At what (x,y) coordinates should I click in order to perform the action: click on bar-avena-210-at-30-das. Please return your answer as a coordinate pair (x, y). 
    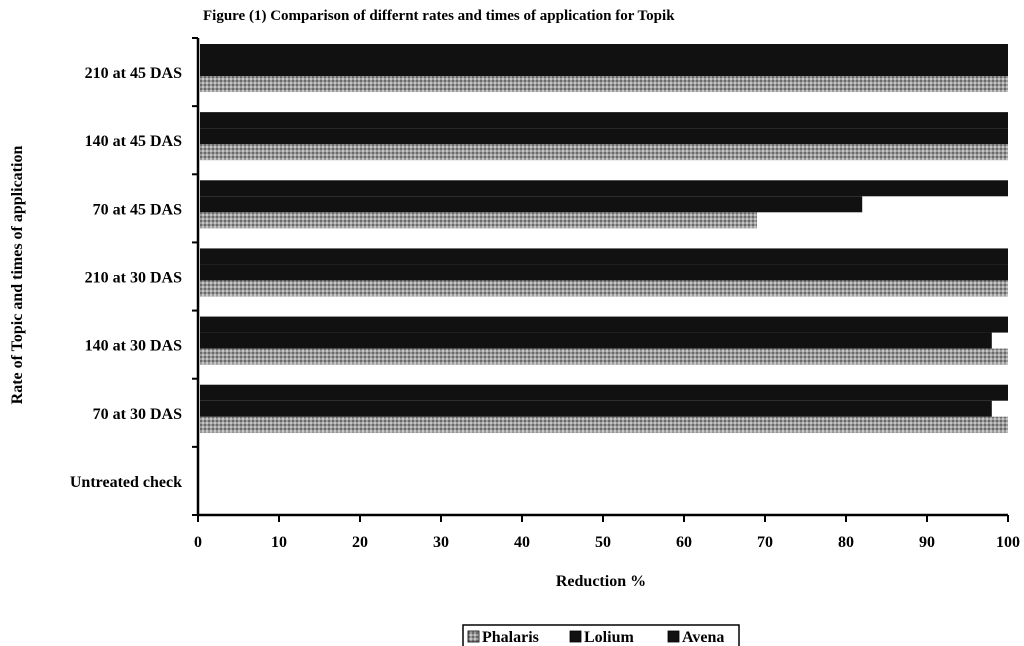
    Looking at the image, I should click on (604, 256).